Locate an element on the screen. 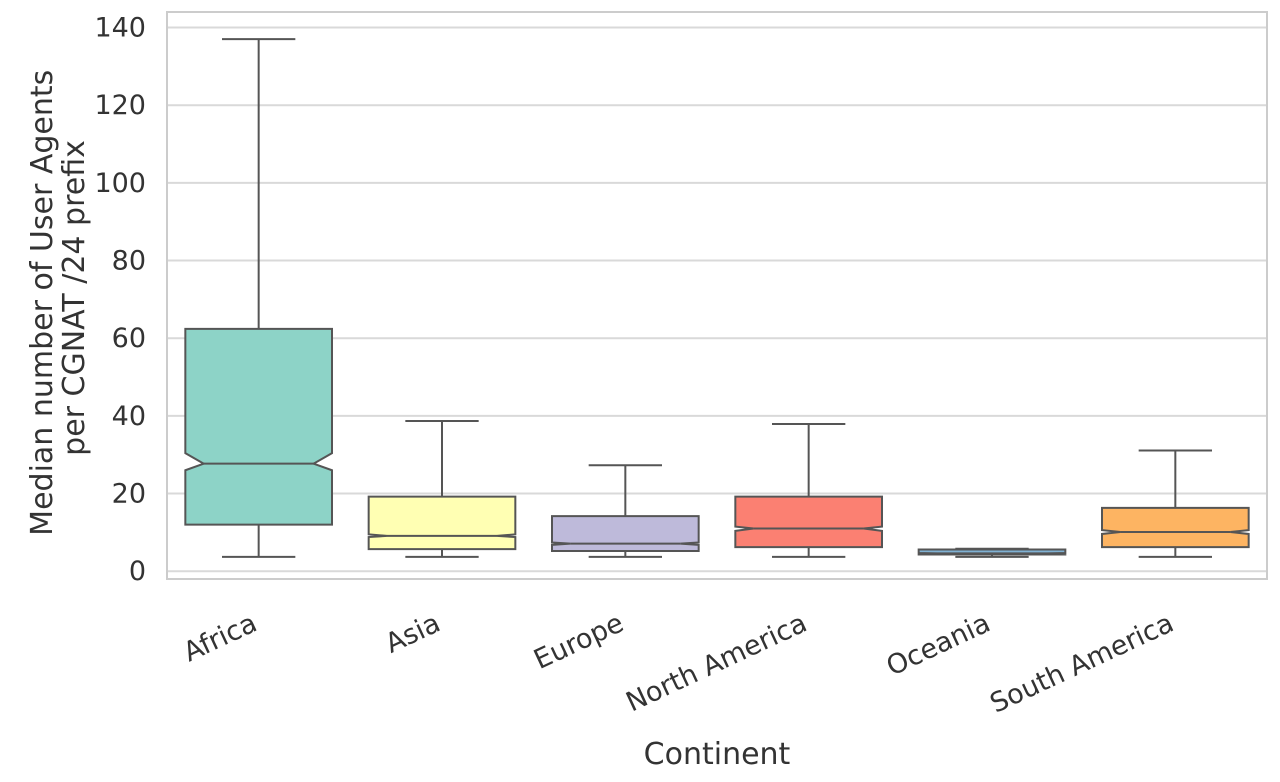  box-body-north-america is located at coordinates (808, 522).